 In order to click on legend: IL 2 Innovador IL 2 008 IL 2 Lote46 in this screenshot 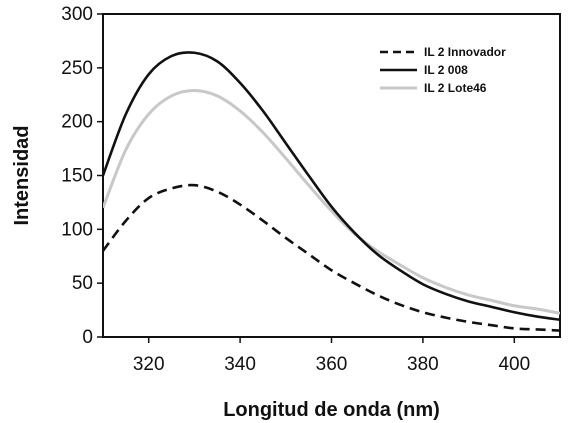, I will do `click(443, 70)`.